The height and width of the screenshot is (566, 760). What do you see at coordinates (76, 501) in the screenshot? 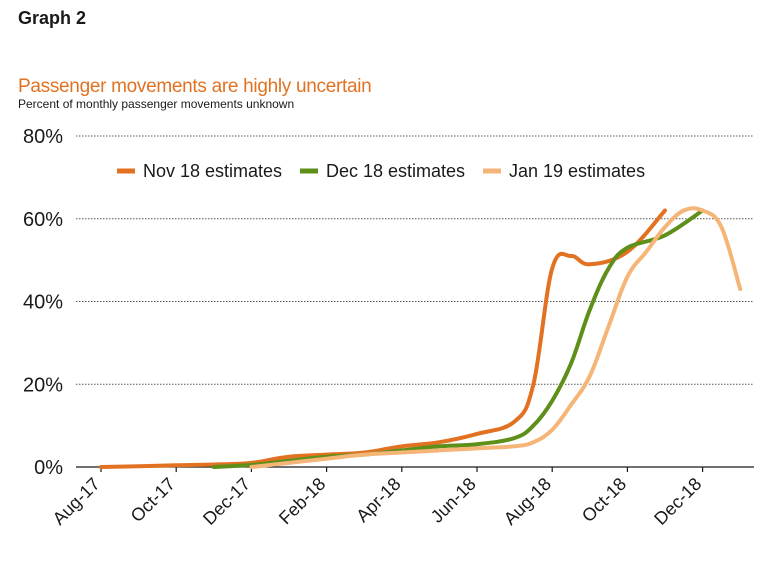
I see `x-tick-label: Aug-17` at bounding box center [76, 501].